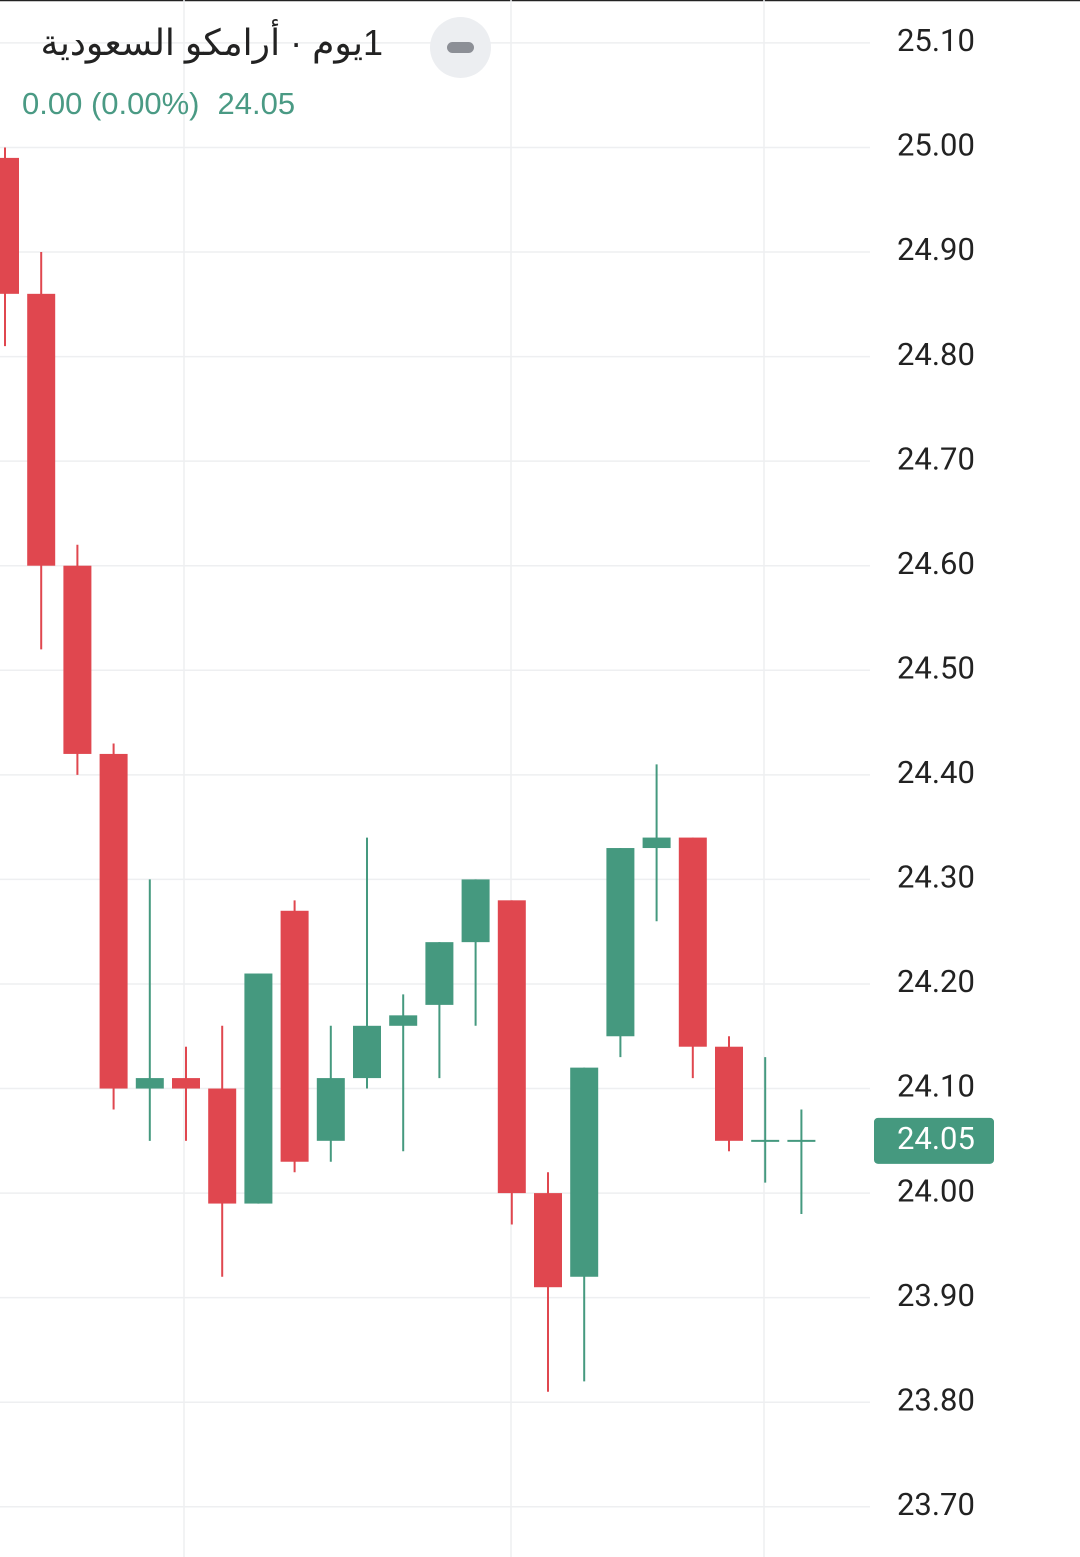 The width and height of the screenshot is (1080, 1557). Describe the element at coordinates (936, 1504) in the screenshot. I see `y-tick-label: 23.70` at that location.